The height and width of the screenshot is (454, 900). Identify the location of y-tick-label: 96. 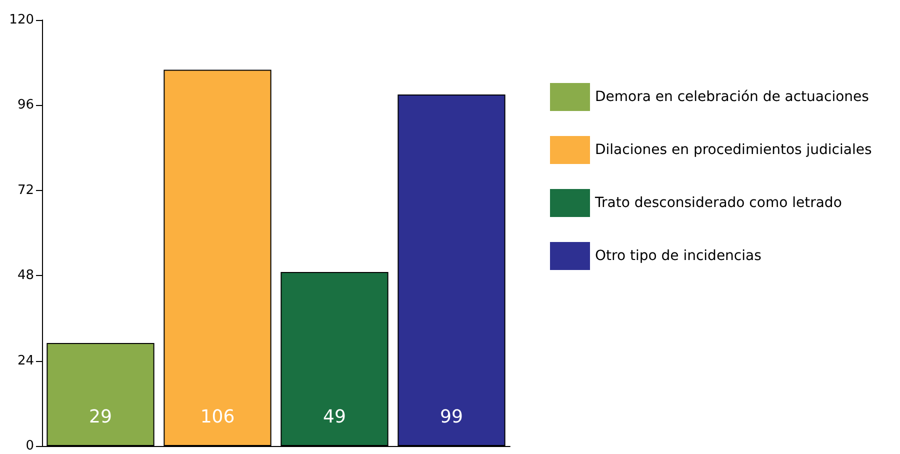
(25, 105).